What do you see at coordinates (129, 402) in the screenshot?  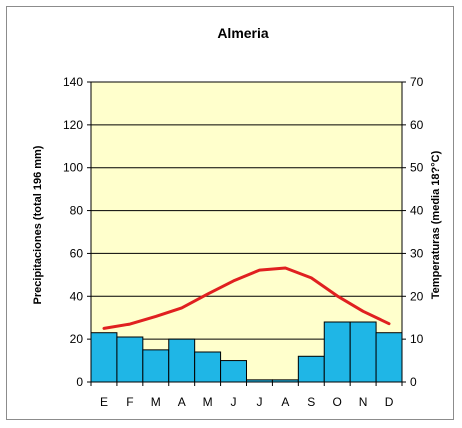 I see `x-tick-label: F` at bounding box center [129, 402].